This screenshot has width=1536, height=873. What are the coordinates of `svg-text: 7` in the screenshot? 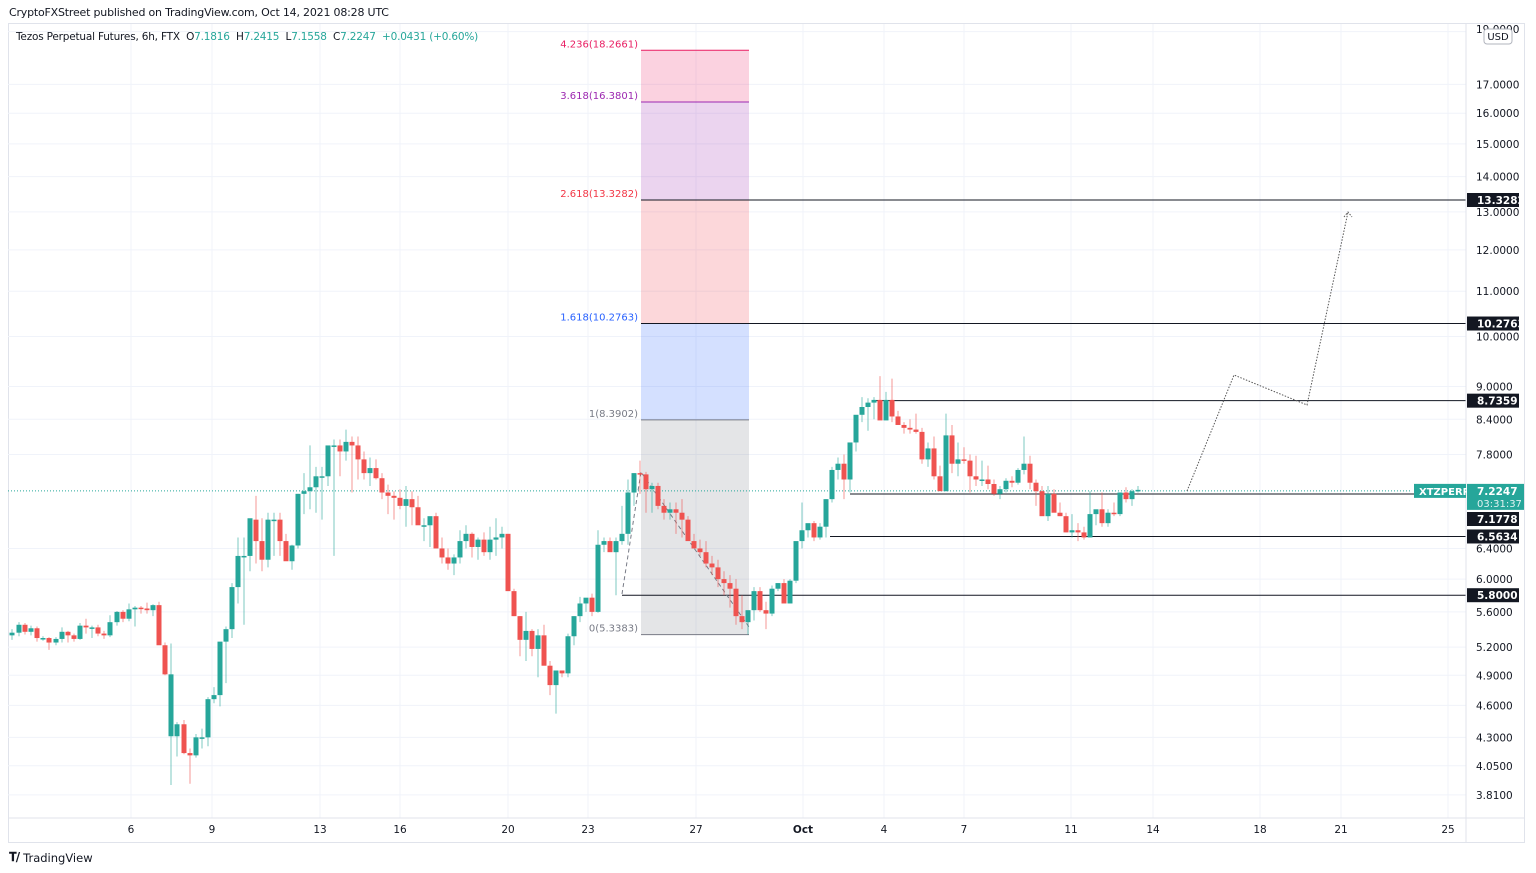 It's located at (964, 830).